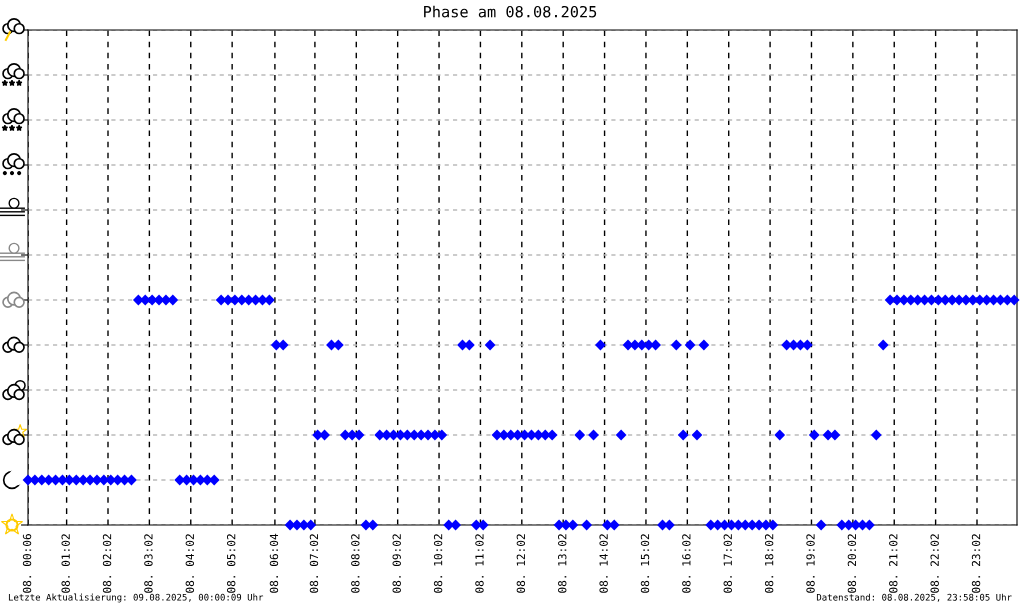 Image resolution: width=1020 pixels, height=606 pixels. Describe the element at coordinates (136, 598) in the screenshot. I see `text: Letzte Aktualisierung: 09.08.2025, 00:00:09 Uhr` at that location.